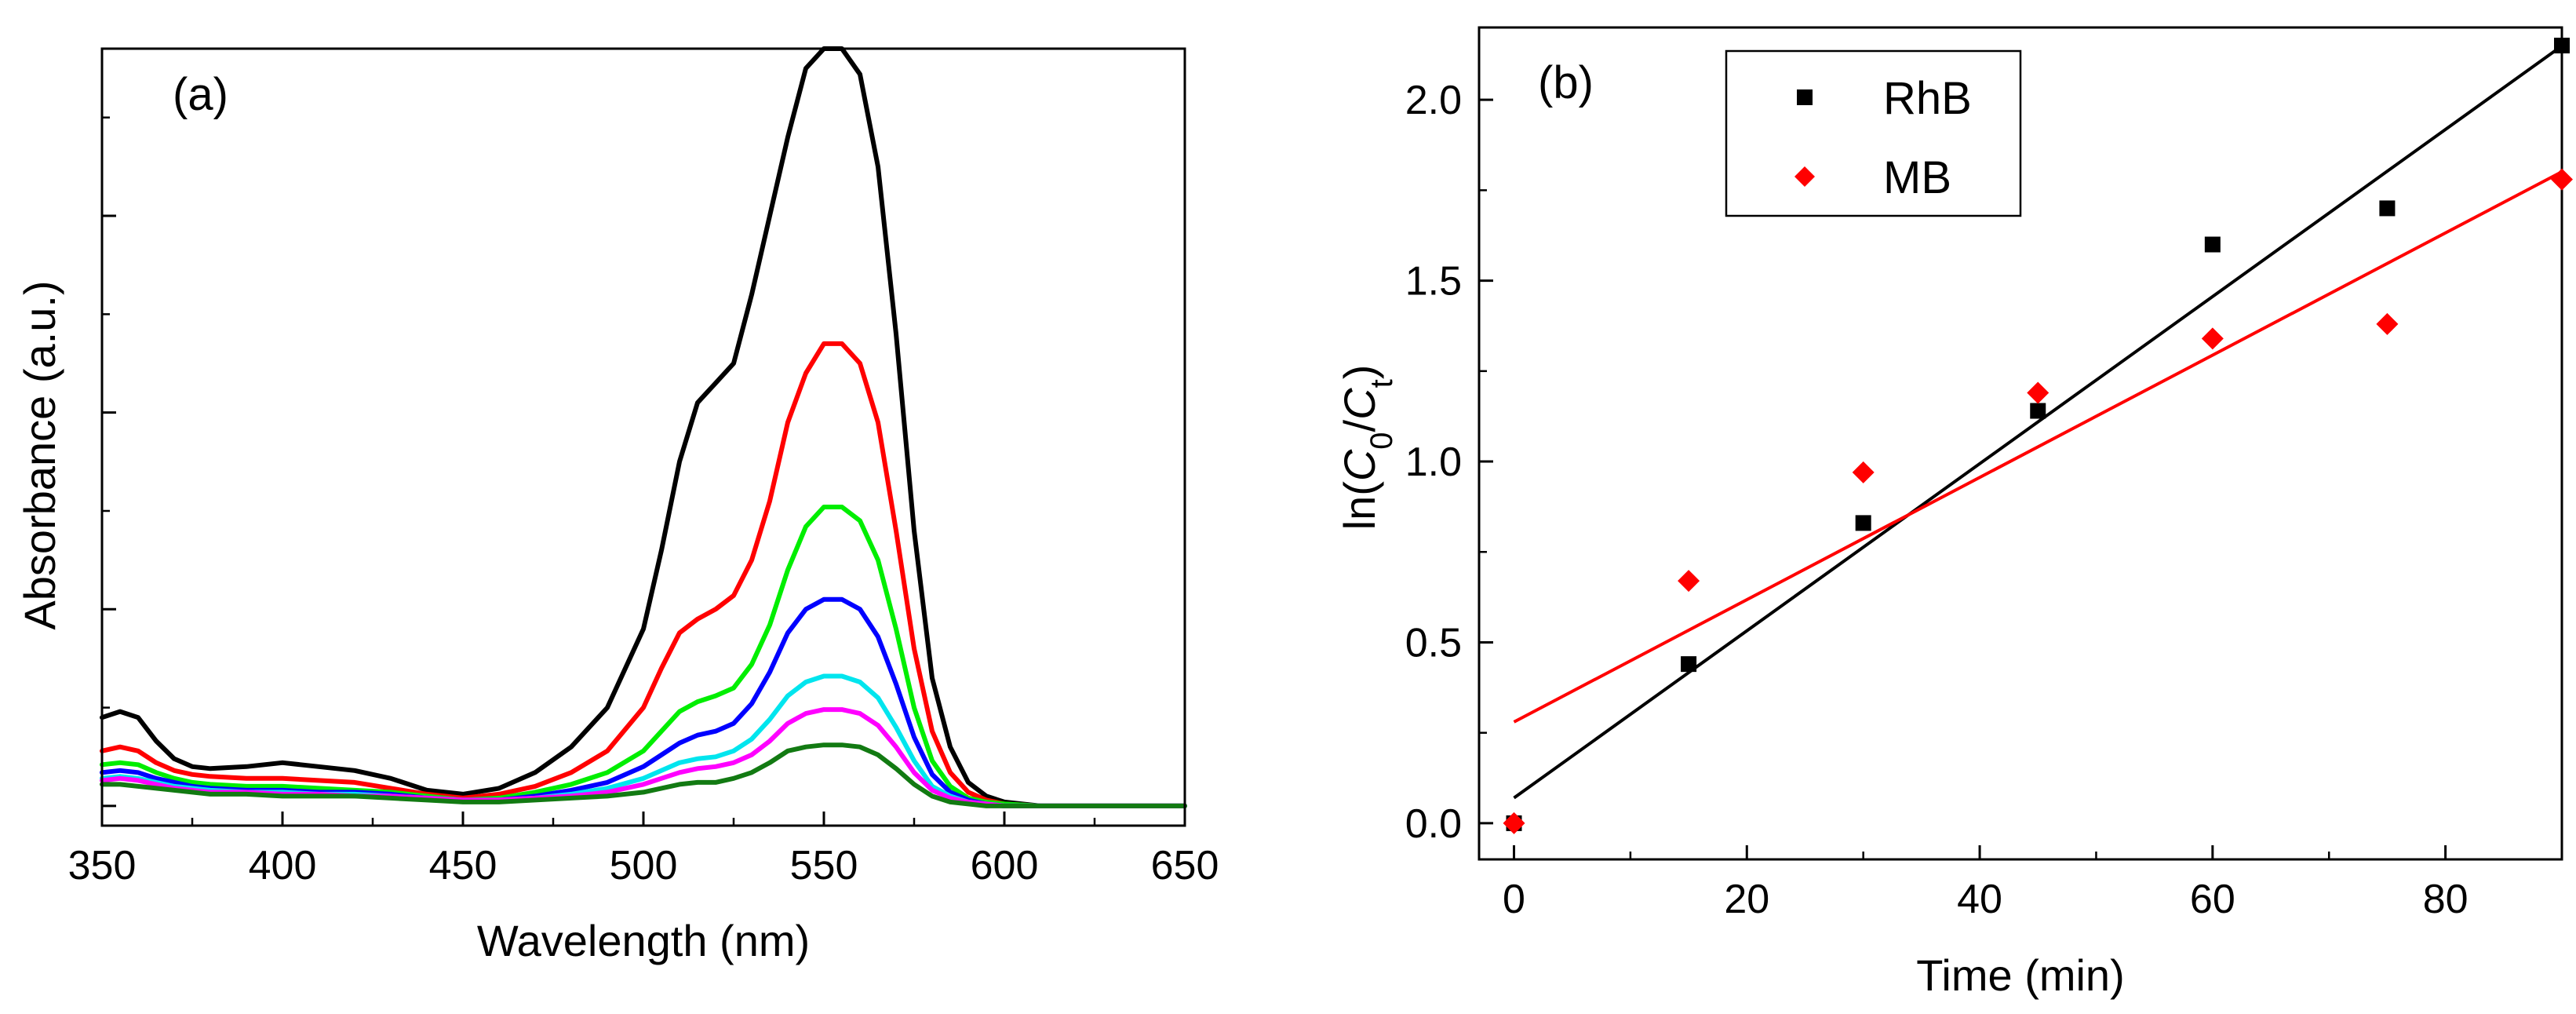 The image size is (2576, 1014). I want to click on spectrum-line-30-min, so click(643, 656).